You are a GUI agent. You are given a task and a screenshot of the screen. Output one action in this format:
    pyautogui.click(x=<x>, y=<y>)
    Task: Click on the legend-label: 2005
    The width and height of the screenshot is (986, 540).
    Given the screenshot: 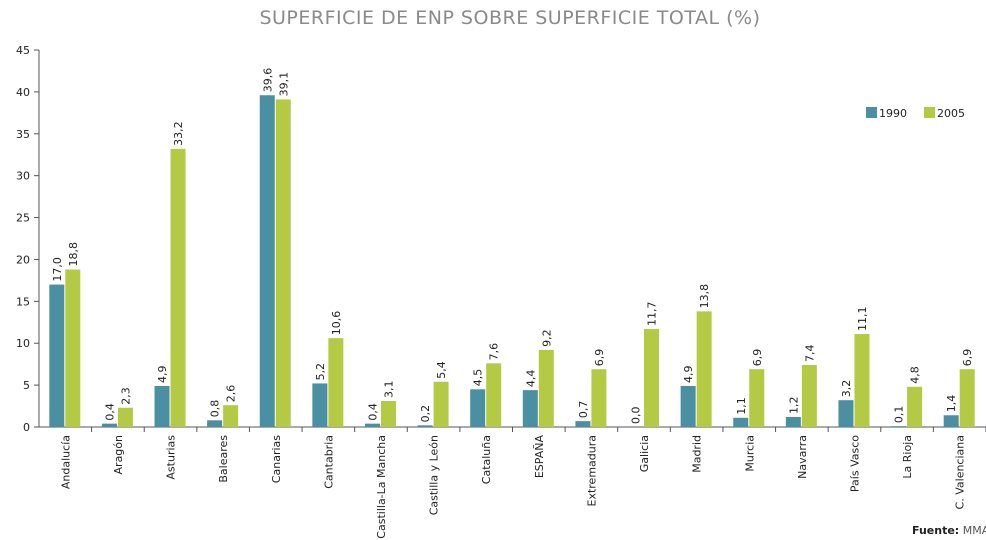 What is the action you would take?
    pyautogui.click(x=951, y=113)
    